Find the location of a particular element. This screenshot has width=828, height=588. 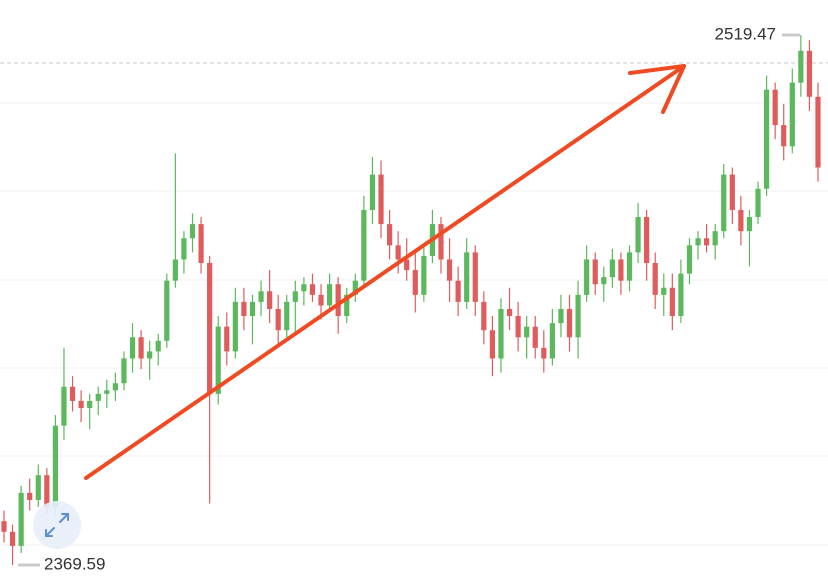

expand-icon is located at coordinates (57, 525).